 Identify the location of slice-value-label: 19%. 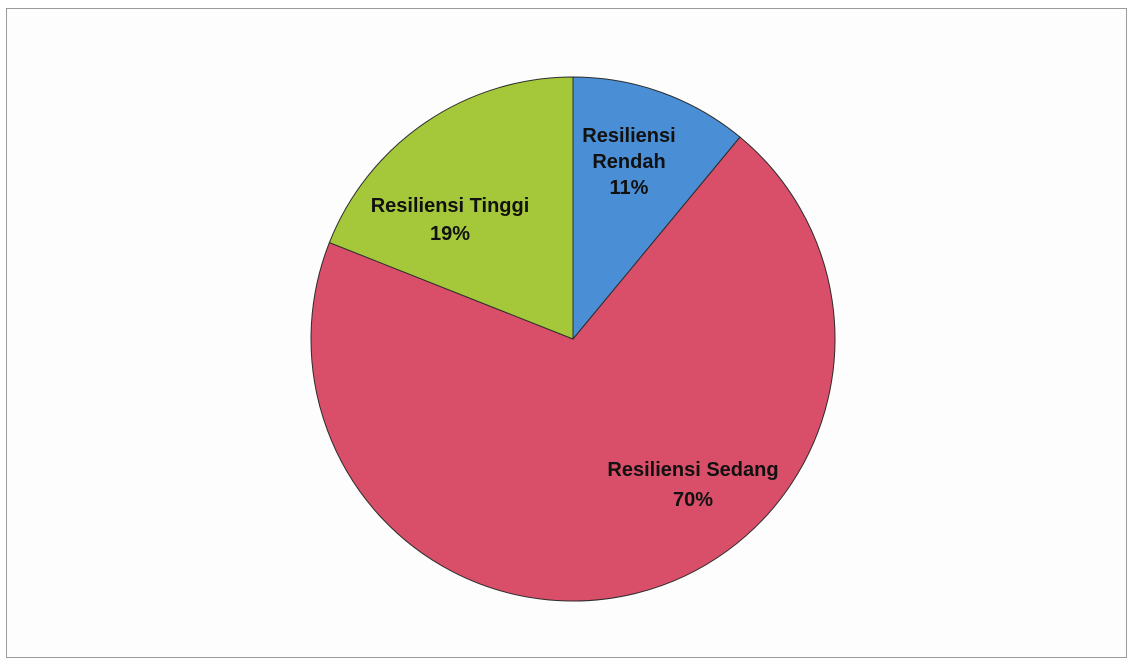
(450, 234).